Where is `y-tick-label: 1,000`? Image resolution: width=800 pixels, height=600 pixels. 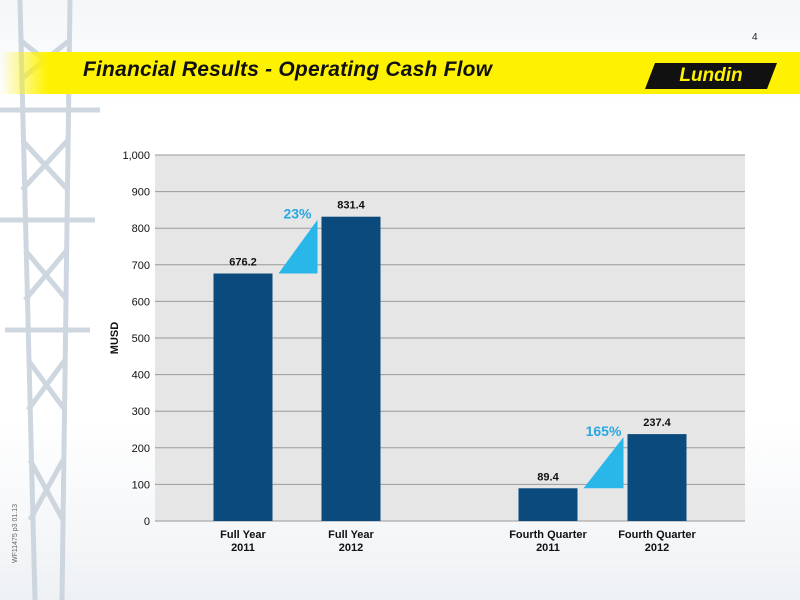
y-tick-label: 1,000 is located at coordinates (136, 156).